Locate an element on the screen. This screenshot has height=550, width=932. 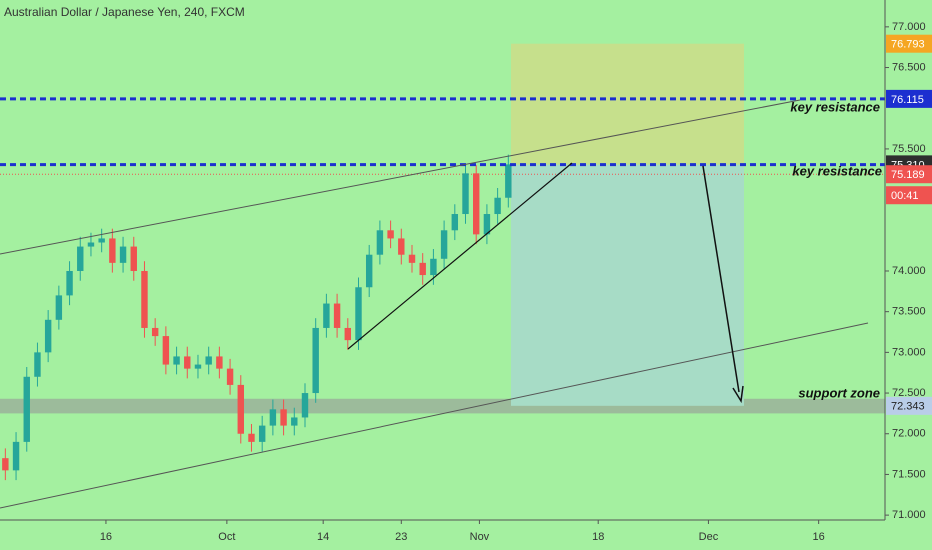
stop-box is located at coordinates (627, 104).